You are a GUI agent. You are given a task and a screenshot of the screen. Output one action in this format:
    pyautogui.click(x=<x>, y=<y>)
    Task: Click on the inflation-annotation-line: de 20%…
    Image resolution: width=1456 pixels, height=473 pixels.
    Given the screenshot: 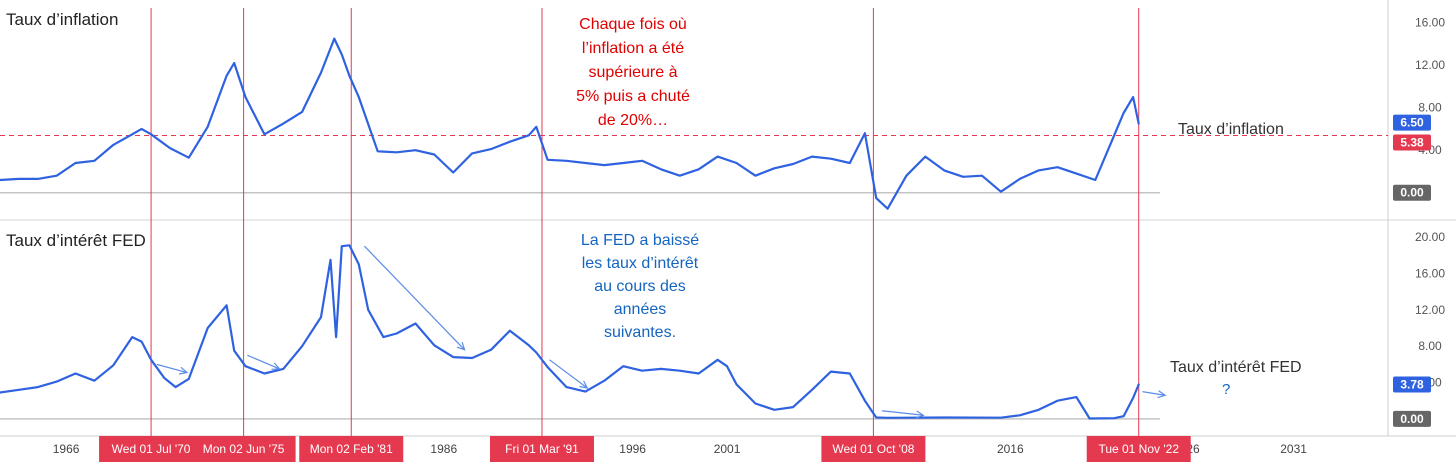 What is the action you would take?
    pyautogui.click(x=633, y=120)
    